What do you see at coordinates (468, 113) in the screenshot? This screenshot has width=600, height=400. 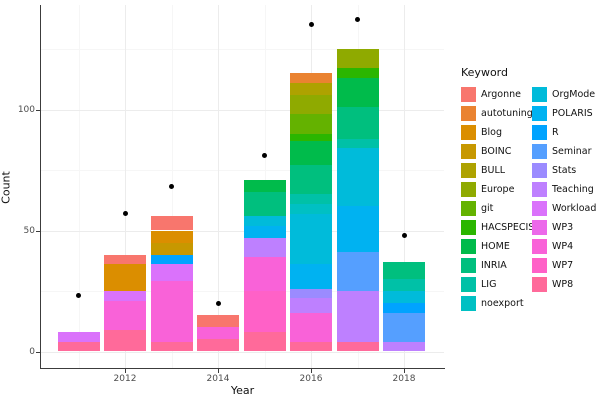 I see `legend-swatch-autotuning` at bounding box center [468, 113].